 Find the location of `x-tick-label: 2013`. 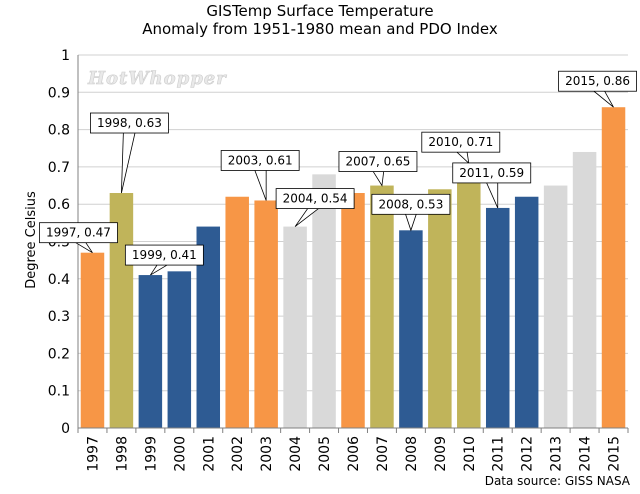

x-tick-label: 2013 is located at coordinates (557, 454).